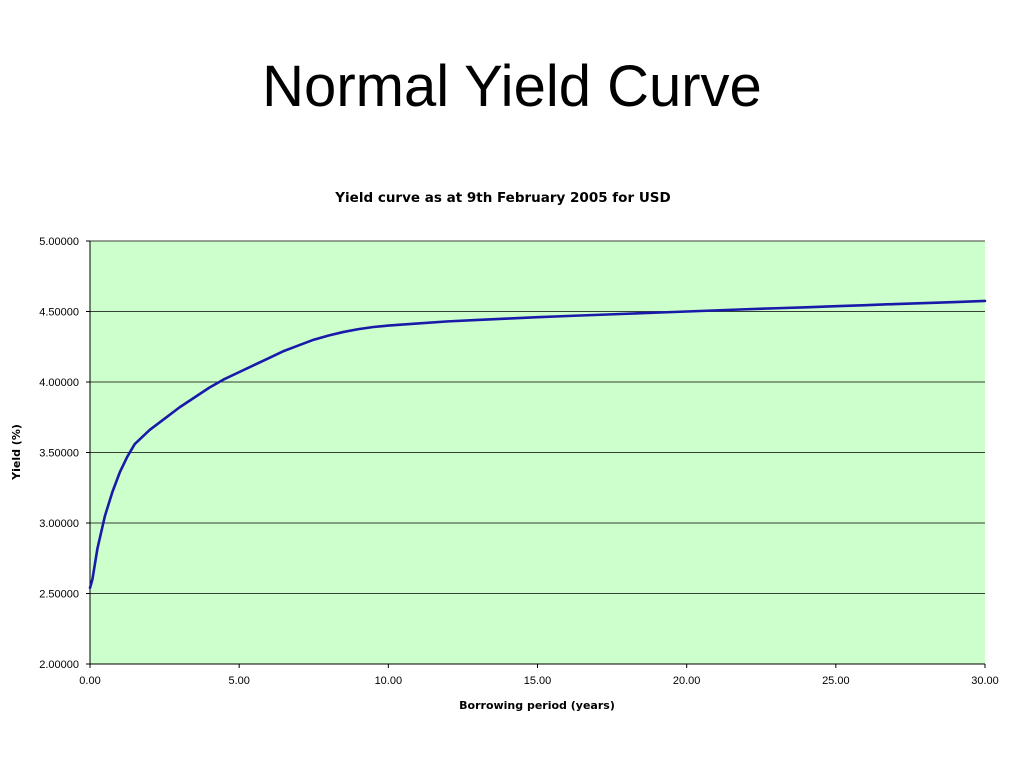  What do you see at coordinates (512, 86) in the screenshot?
I see `slide-title: Normal Yield Curve` at bounding box center [512, 86].